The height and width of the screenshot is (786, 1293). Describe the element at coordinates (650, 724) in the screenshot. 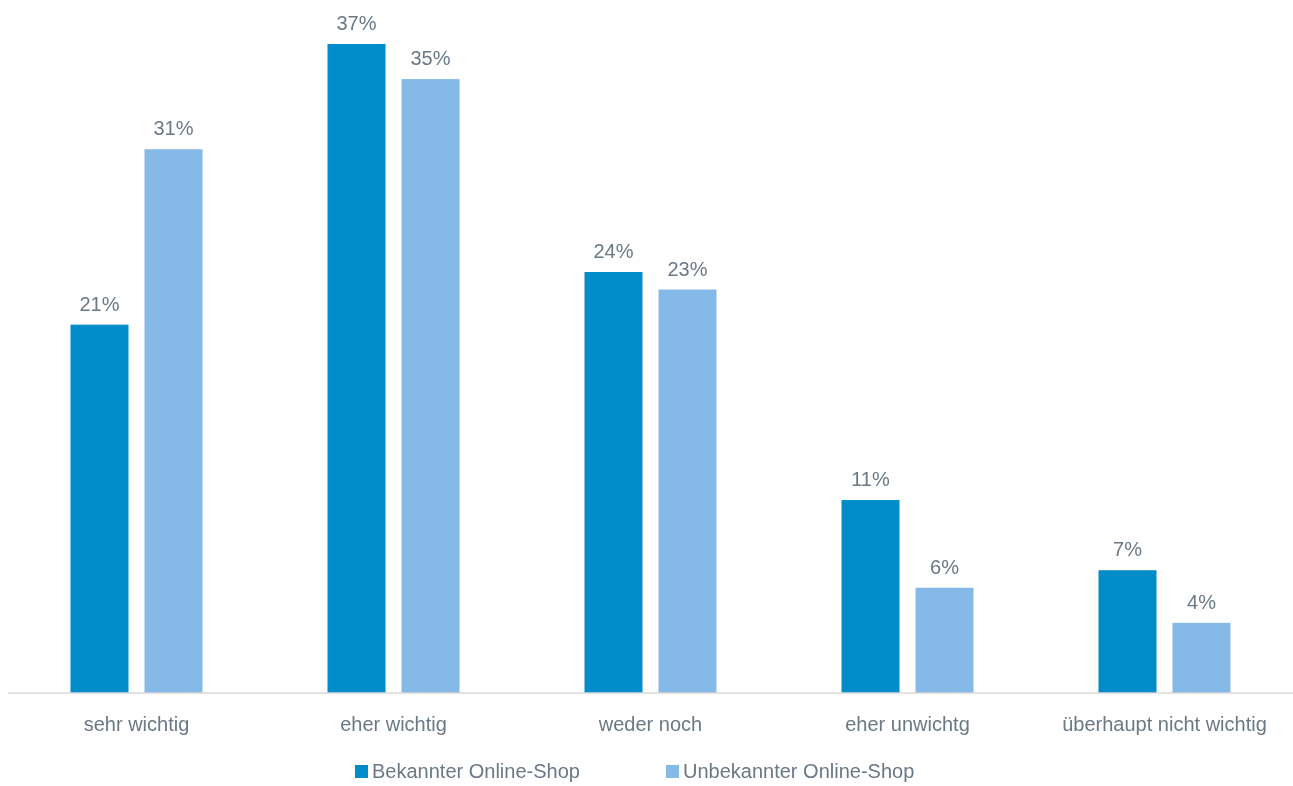

I see `x-tick-label: weder noch` at that location.